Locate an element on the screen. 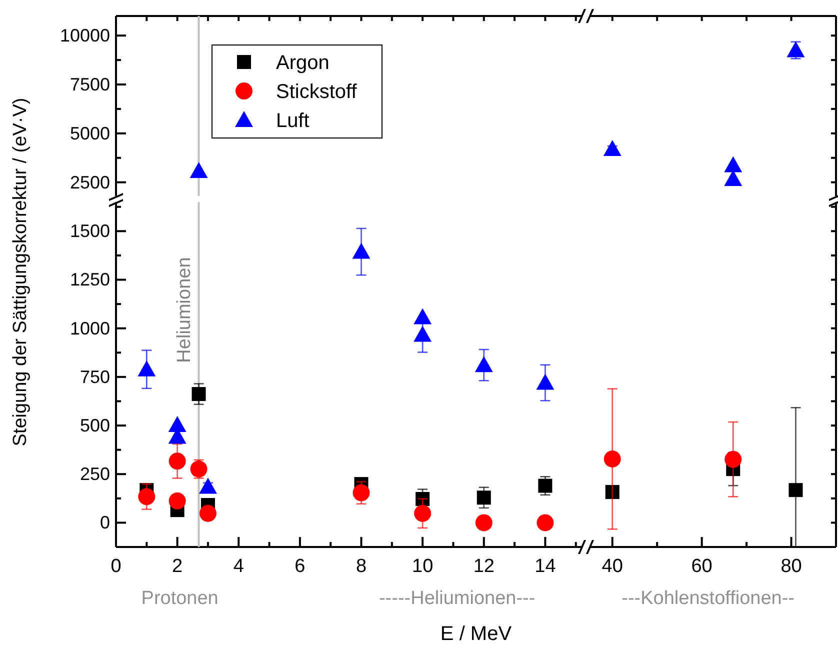 This screenshot has width=838, height=648. x-tick-label: 8 is located at coordinates (361, 566).